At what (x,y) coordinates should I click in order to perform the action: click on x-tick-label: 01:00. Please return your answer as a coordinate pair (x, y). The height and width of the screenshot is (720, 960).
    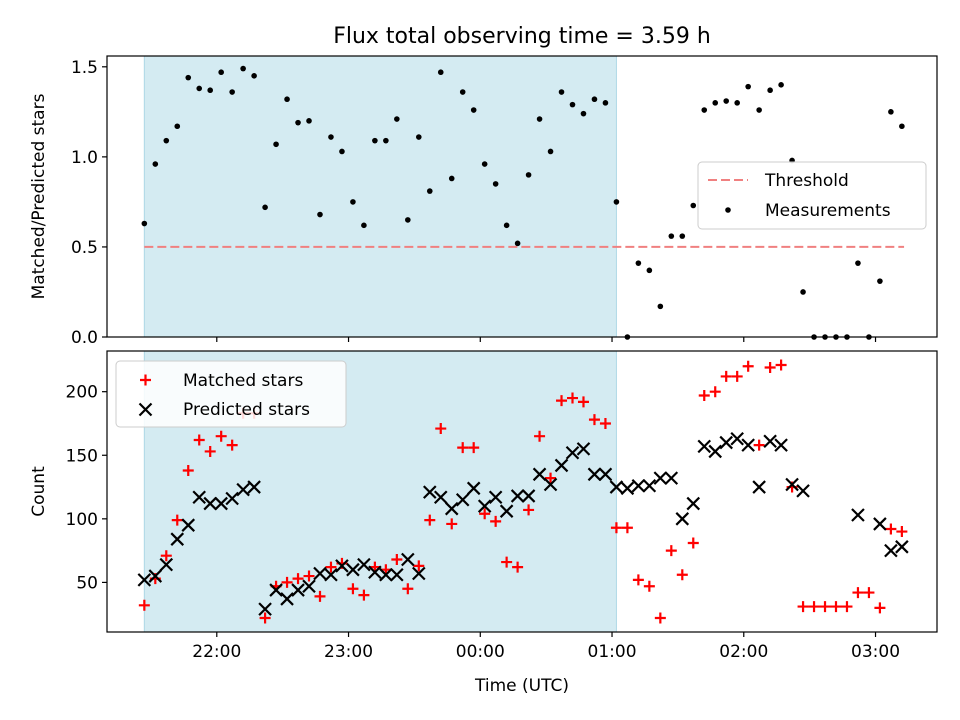
    Looking at the image, I should click on (612, 652).